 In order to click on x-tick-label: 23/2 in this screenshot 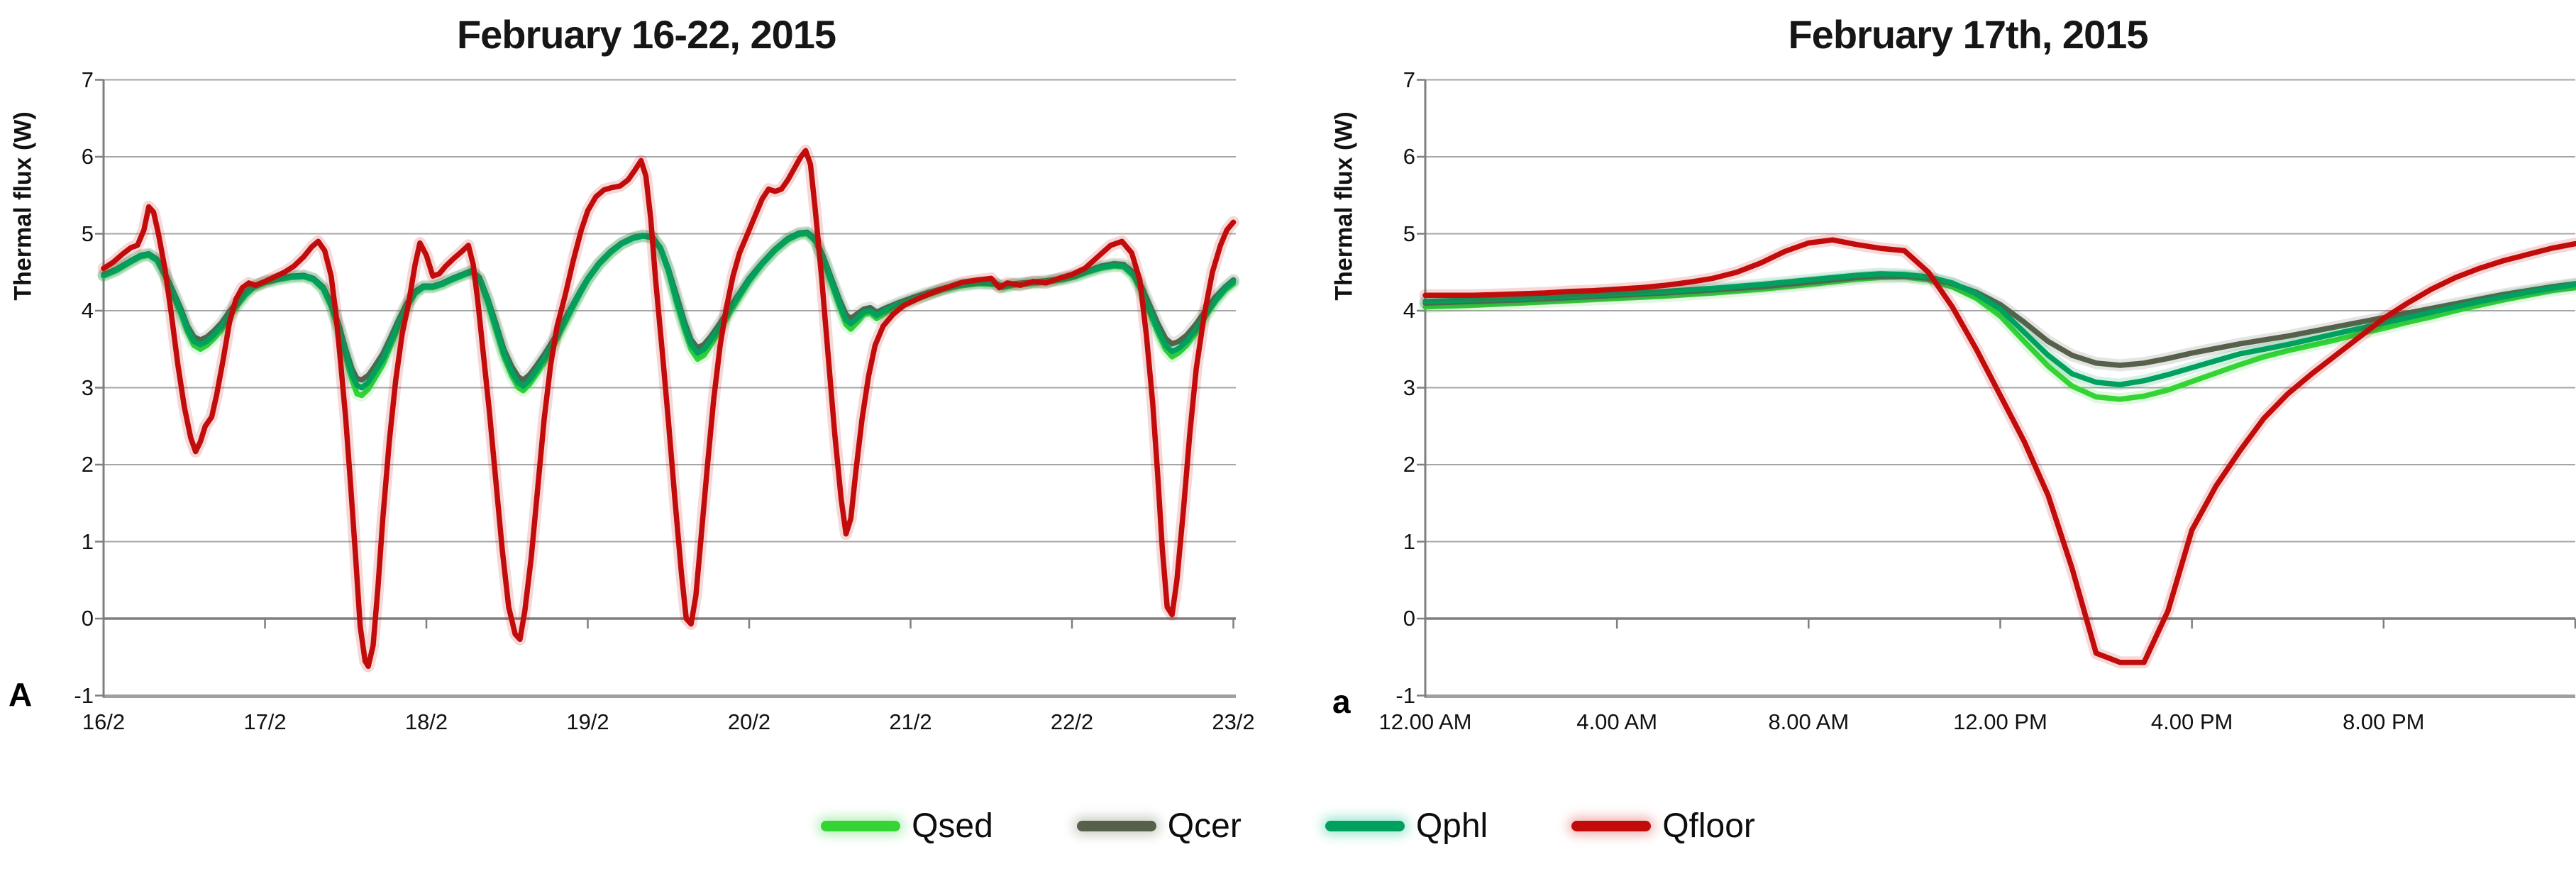, I will do `click(1233, 721)`.